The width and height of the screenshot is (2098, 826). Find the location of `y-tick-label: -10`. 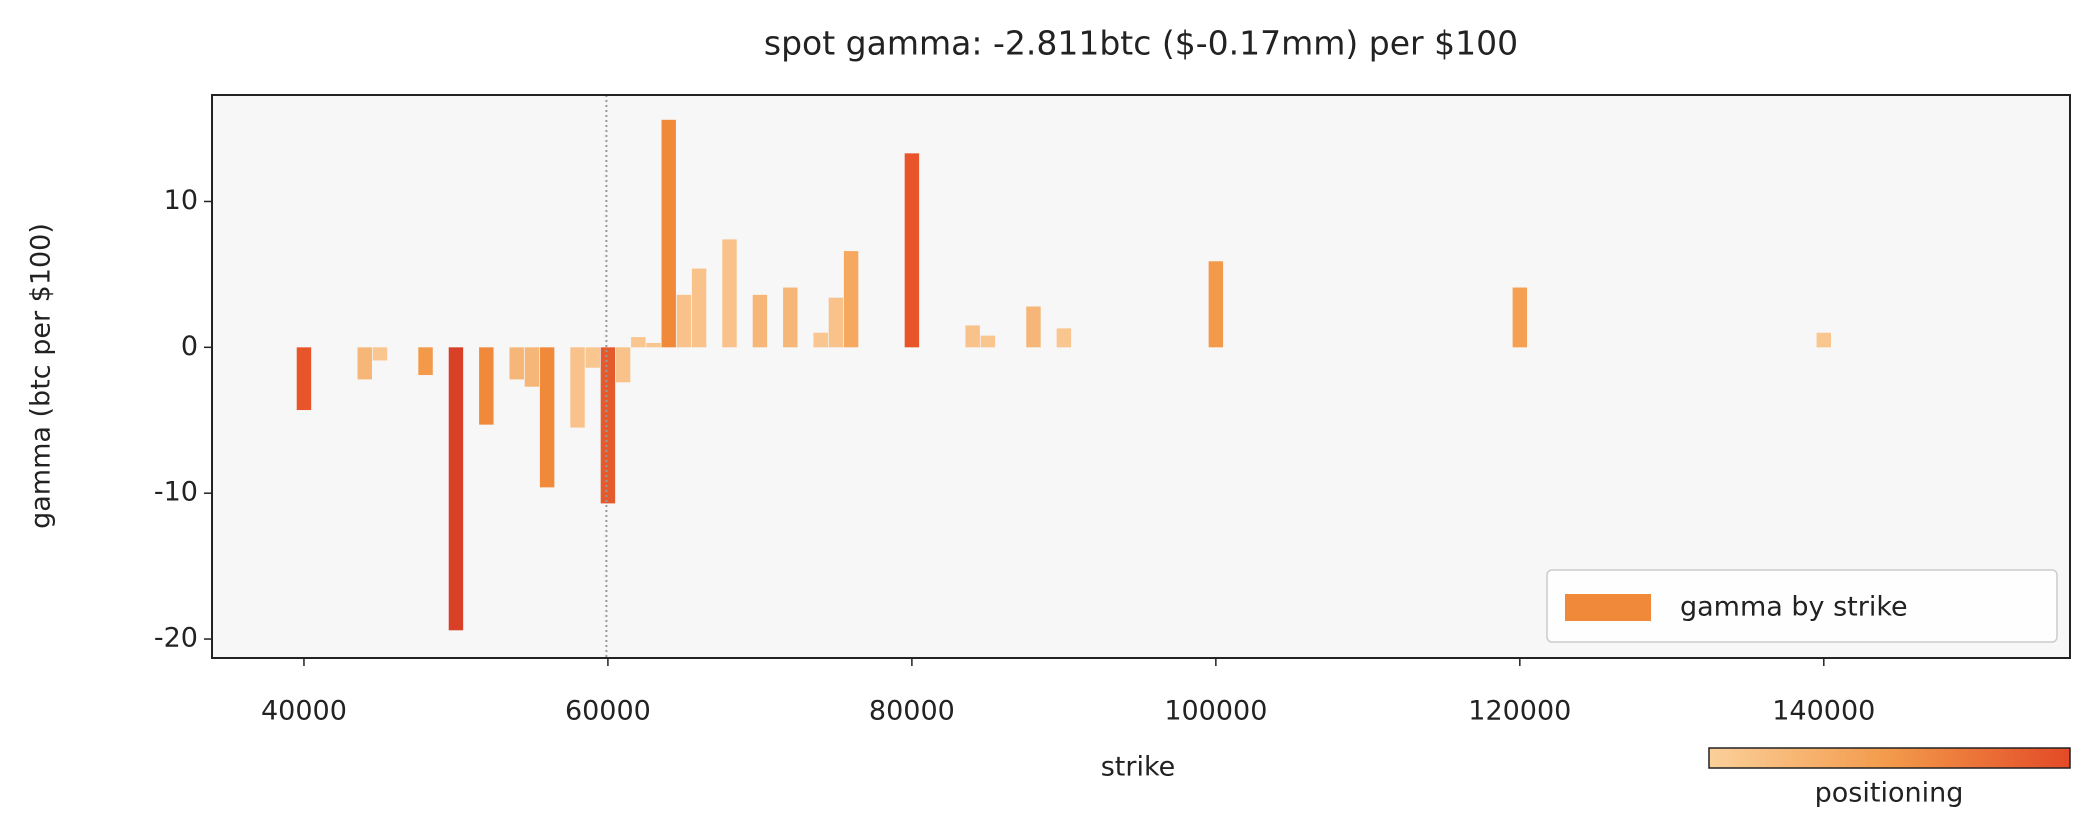

y-tick-label: -10 is located at coordinates (176, 492).